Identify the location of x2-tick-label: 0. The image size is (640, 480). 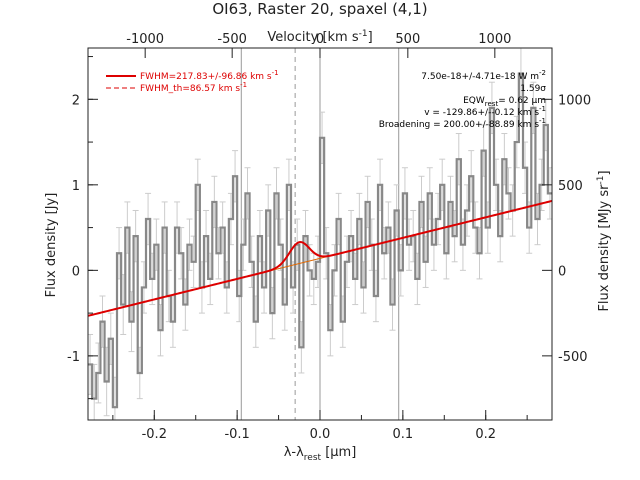
(320, 39).